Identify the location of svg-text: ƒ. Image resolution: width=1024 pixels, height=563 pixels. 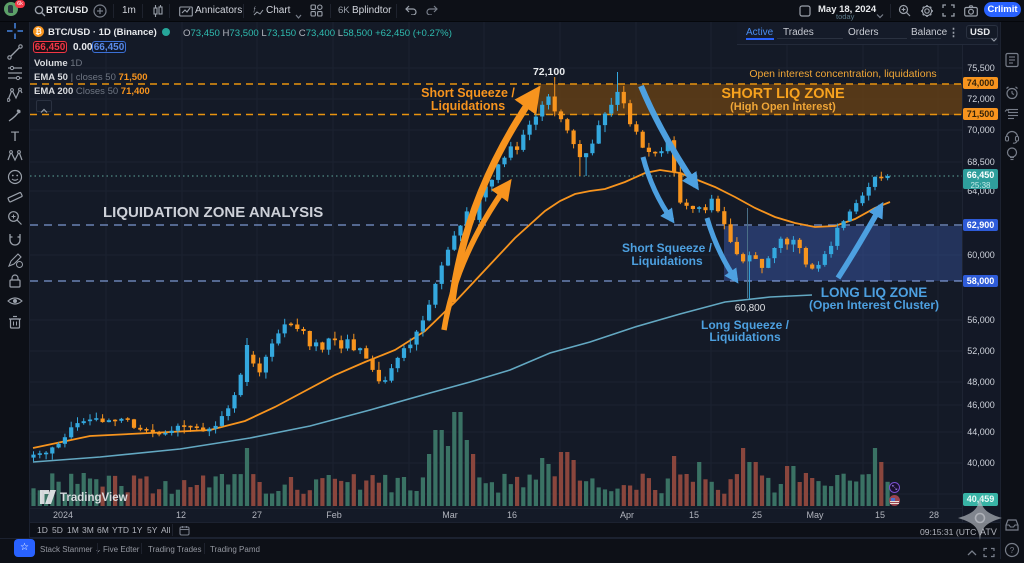
(254, 10).